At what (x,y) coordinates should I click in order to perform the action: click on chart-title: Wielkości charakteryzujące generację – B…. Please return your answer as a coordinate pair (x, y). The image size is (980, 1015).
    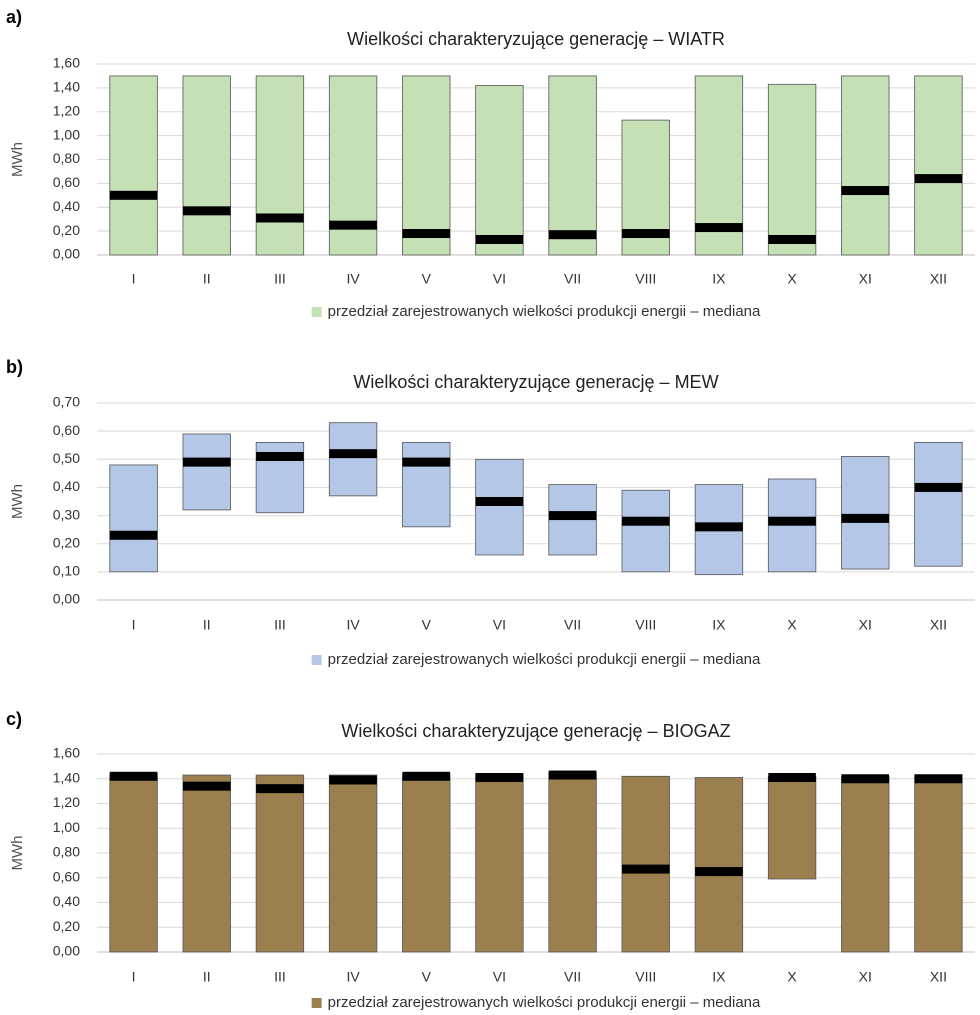
    Looking at the image, I should click on (535, 731).